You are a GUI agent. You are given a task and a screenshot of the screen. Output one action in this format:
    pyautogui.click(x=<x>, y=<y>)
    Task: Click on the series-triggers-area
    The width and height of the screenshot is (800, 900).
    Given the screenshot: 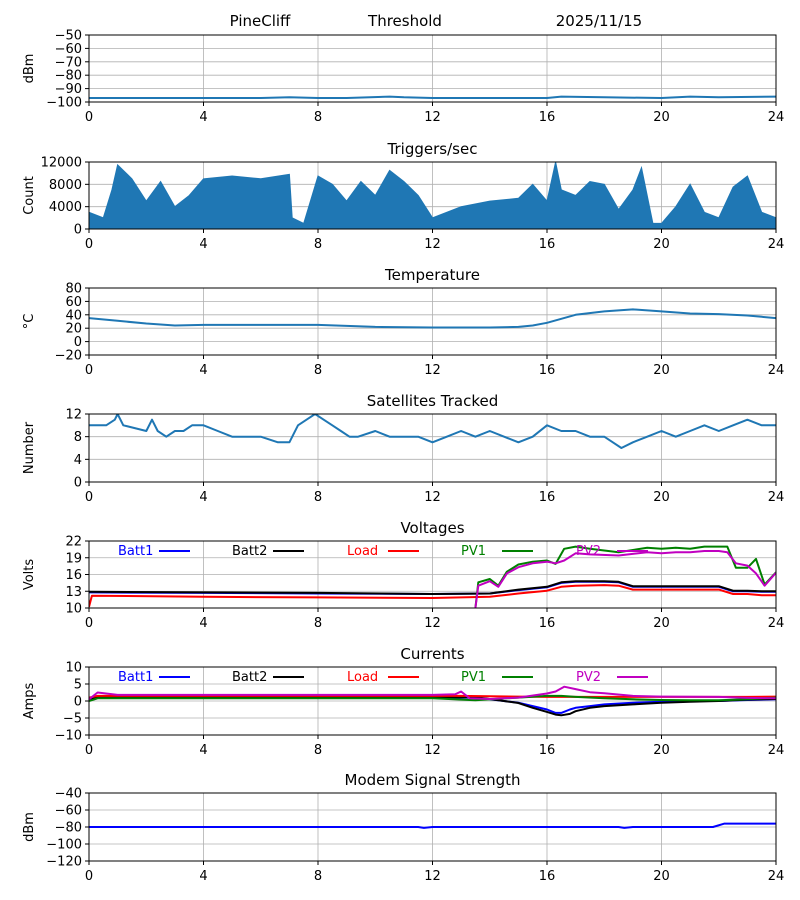 What is the action you would take?
    pyautogui.click(x=432, y=195)
    